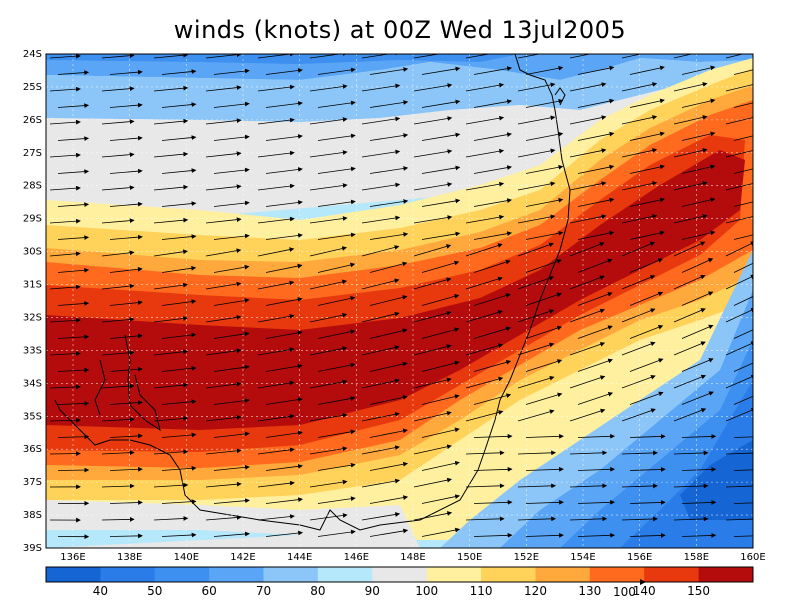 The height and width of the screenshot is (600, 800). Describe the element at coordinates (526, 557) in the screenshot. I see `lon-label: 152E` at that location.